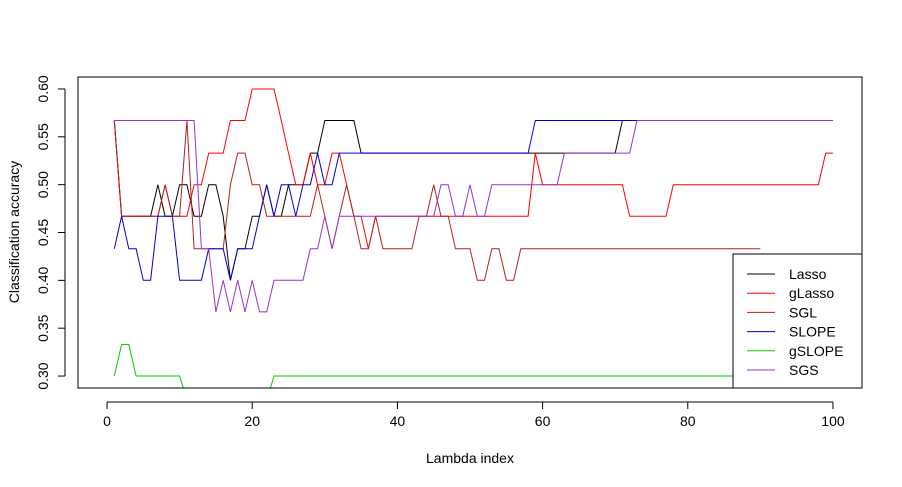  What do you see at coordinates (812, 332) in the screenshot?
I see `legend-label: SLOPE` at bounding box center [812, 332].